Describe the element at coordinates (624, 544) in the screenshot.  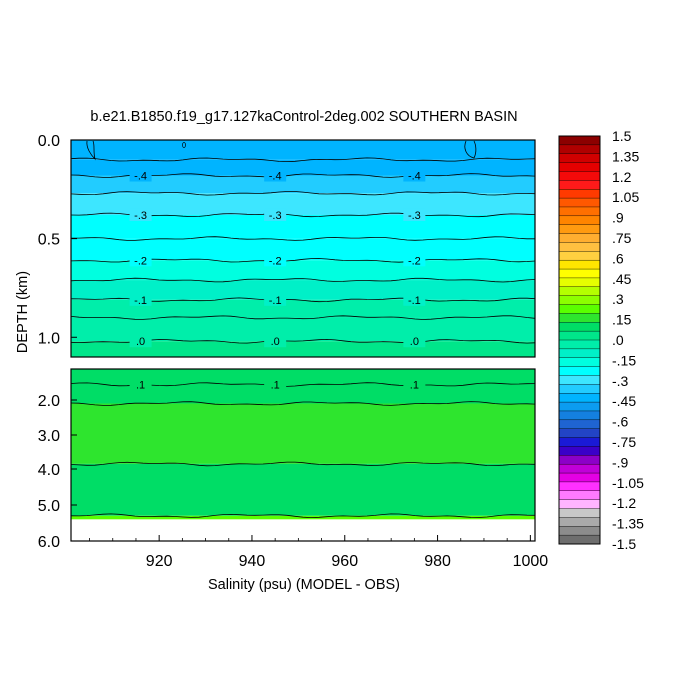
I see `colorbar-label-20: -1.5` at that location.